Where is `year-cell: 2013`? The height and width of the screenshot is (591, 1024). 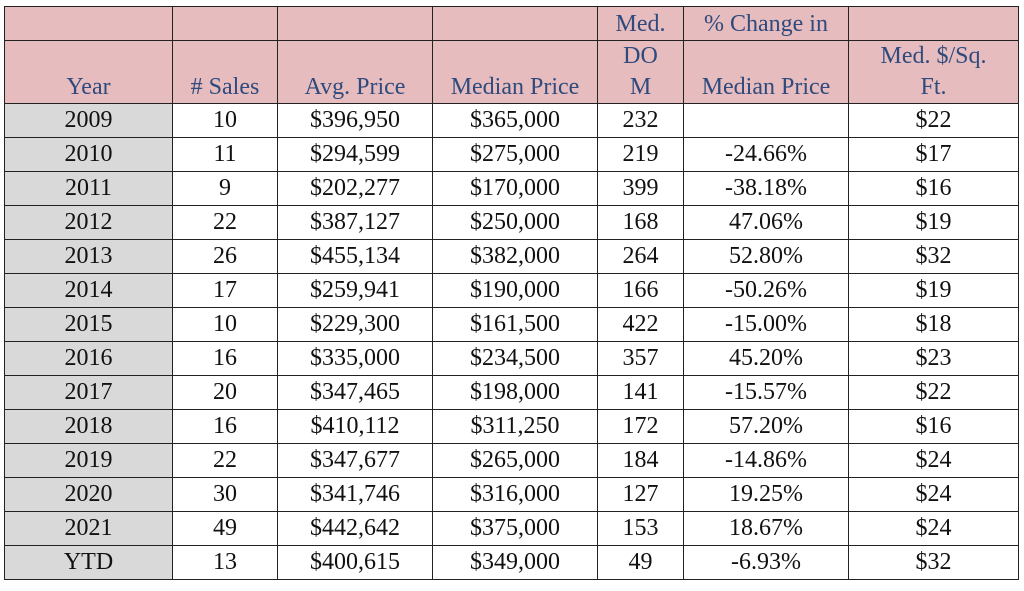 year-cell: 2013 is located at coordinates (88, 256).